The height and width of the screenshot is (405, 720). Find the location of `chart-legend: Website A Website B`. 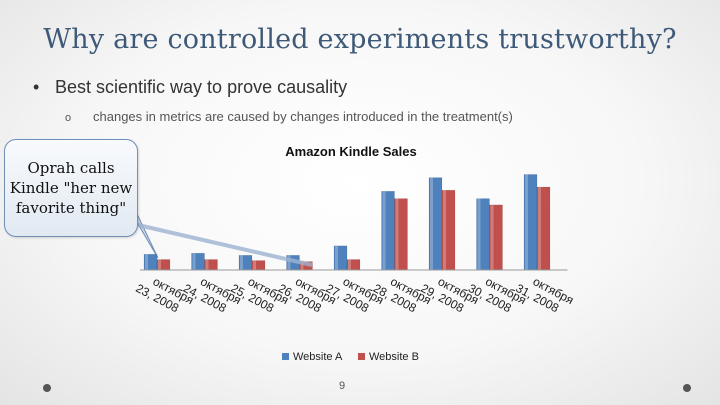

chart-legend: Website A Website B is located at coordinates (350, 357).